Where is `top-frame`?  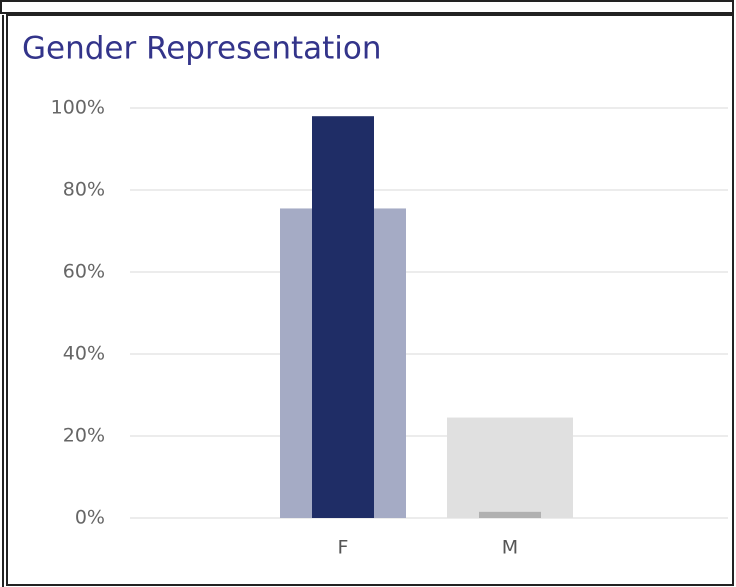
top-frame is located at coordinates (367, 7).